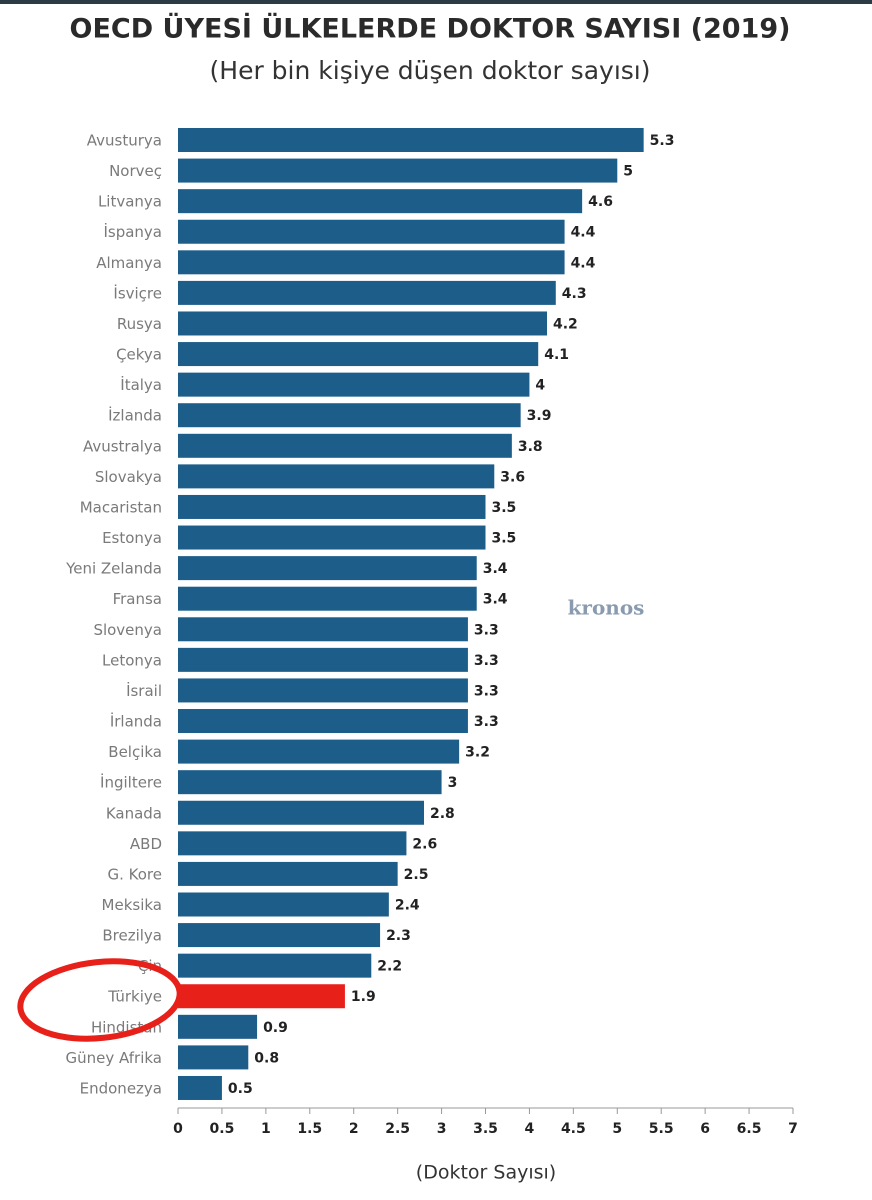  What do you see at coordinates (530, 1129) in the screenshot?
I see `x-tick-label: 4` at bounding box center [530, 1129].